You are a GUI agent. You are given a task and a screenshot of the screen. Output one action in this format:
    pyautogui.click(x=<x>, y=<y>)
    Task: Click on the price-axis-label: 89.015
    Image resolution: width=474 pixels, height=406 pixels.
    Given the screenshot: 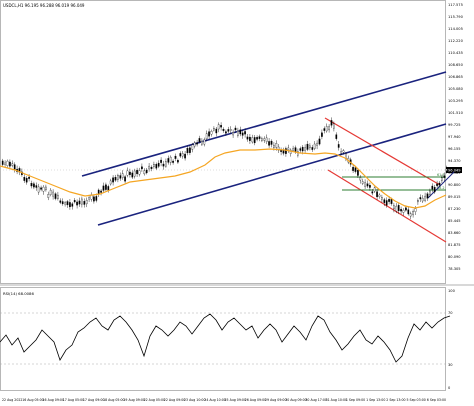 What is the action you would take?
    pyautogui.click(x=454, y=197)
    